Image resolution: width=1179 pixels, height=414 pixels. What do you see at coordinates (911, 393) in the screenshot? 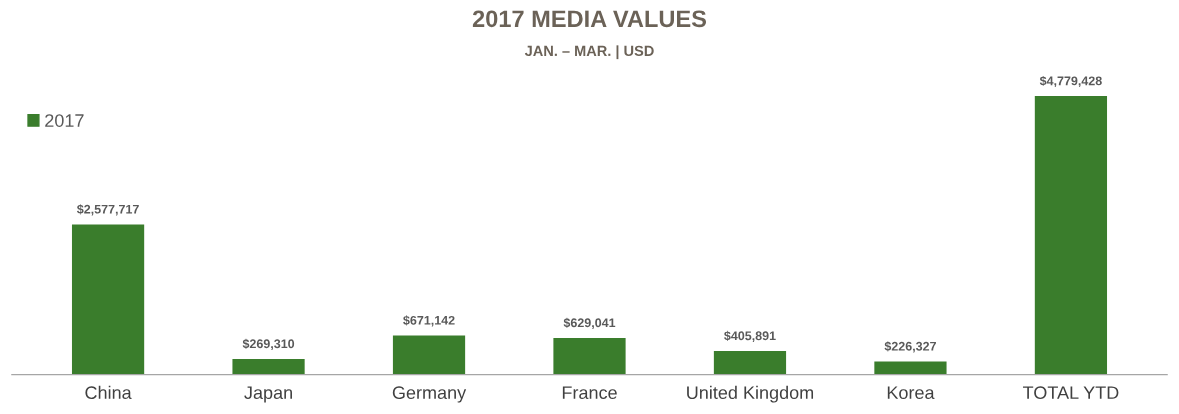
I see `x-tick-label: Korea` at bounding box center [911, 393].